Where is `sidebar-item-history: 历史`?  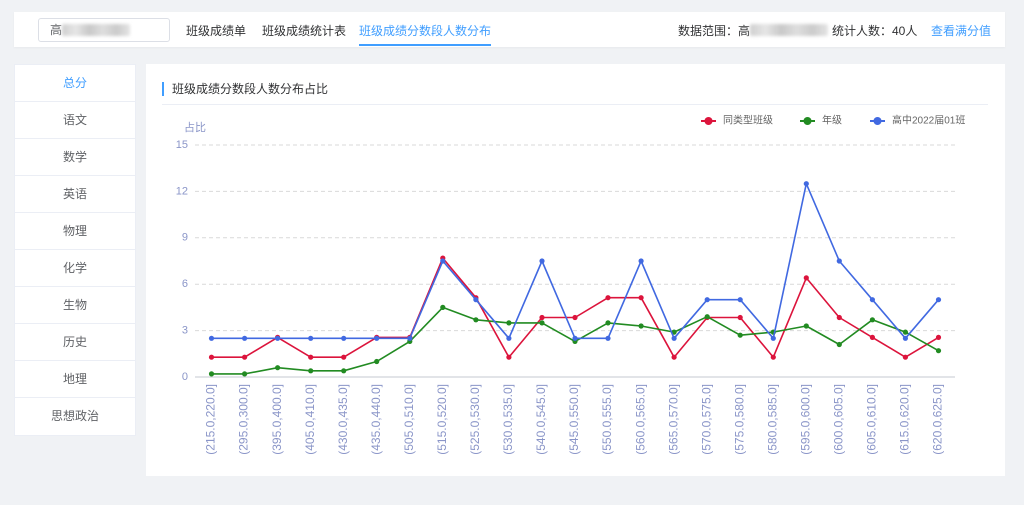 sidebar-item-history: 历史 is located at coordinates (75, 342).